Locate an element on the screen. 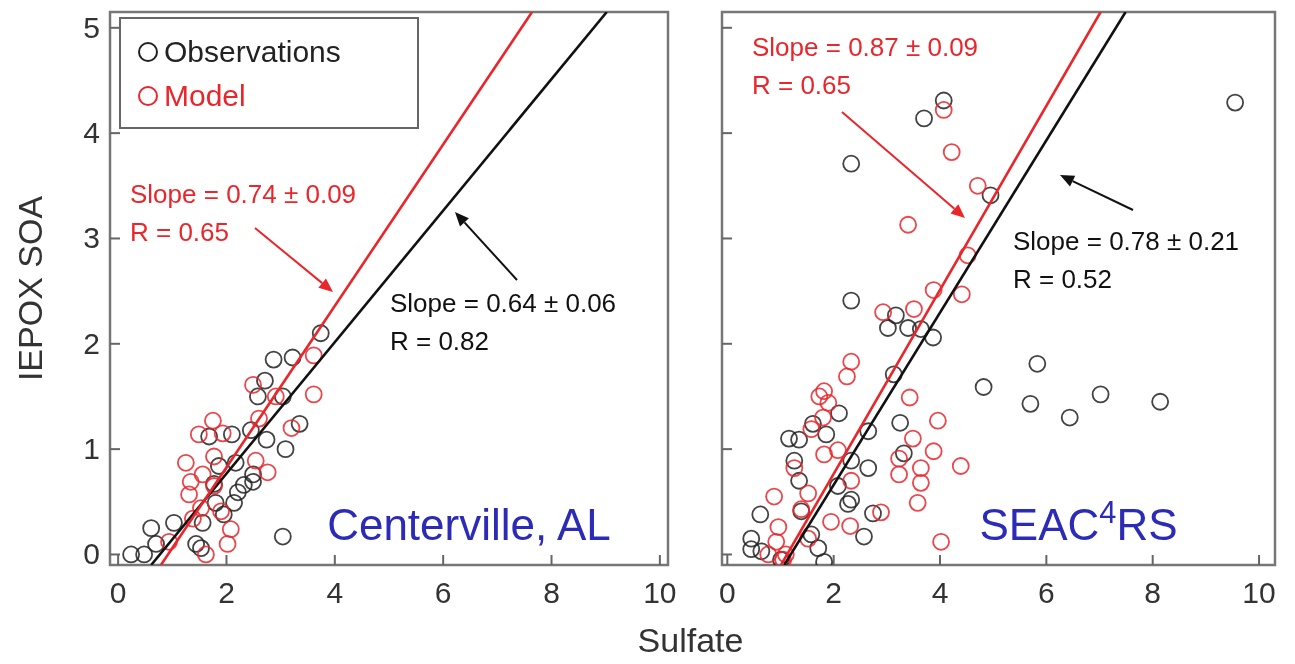  annotation: Slope = 0.64 ± 0.06 R = 0.82 is located at coordinates (503, 322).